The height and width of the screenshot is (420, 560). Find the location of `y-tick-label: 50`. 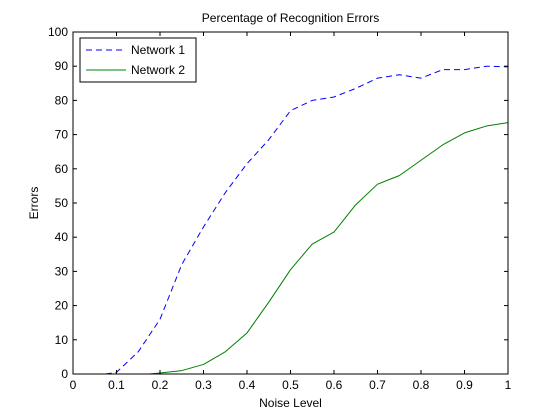

y-tick-label: 50 is located at coordinates (62, 203).